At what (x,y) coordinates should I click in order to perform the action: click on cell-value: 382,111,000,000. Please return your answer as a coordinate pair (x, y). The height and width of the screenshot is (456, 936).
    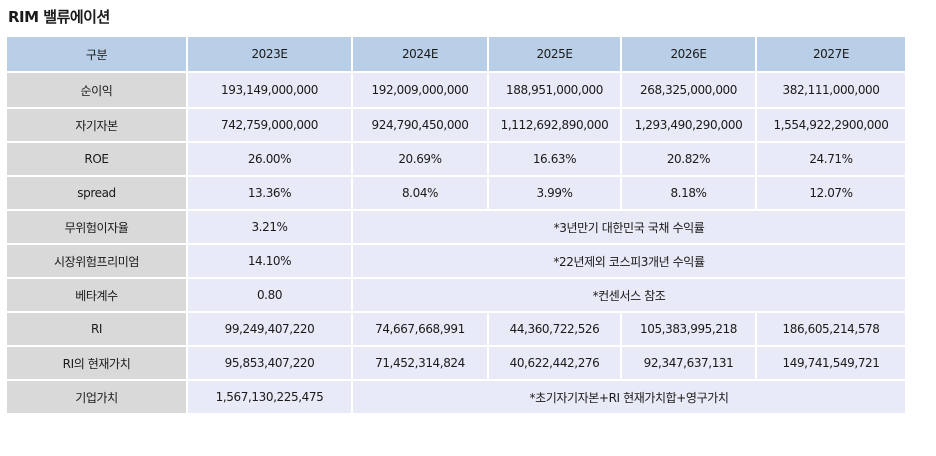
    Looking at the image, I should click on (832, 91).